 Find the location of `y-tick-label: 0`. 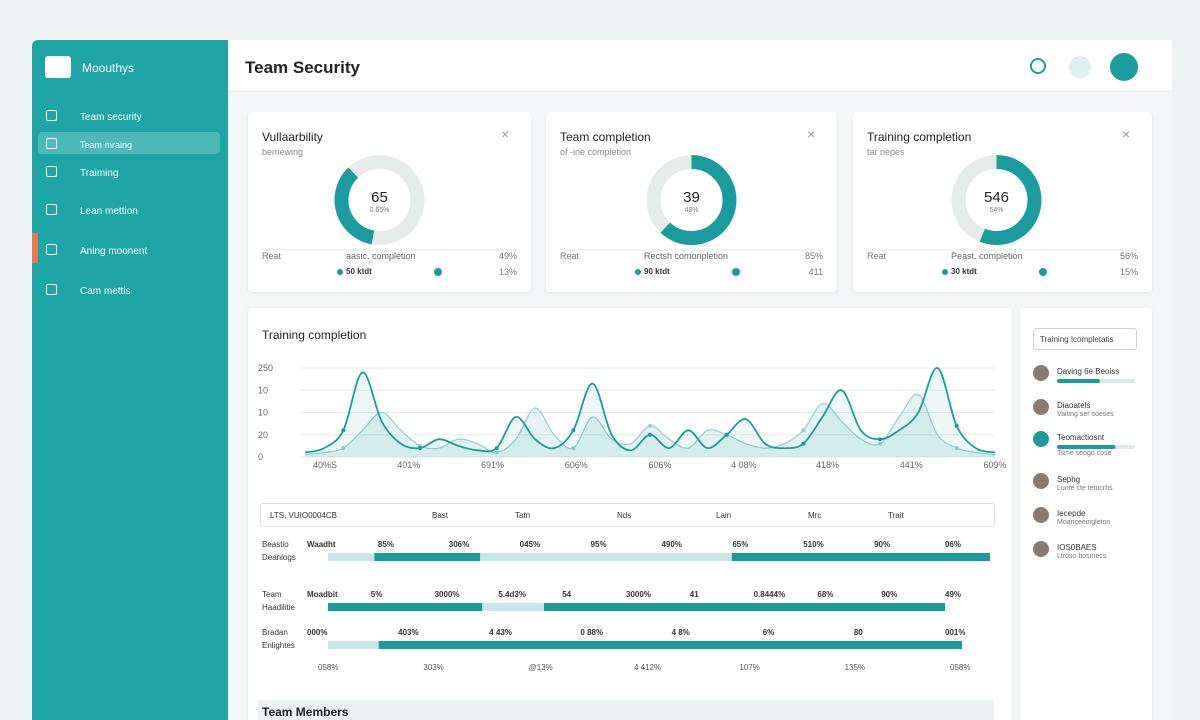

y-tick-label: 0 is located at coordinates (260, 457).